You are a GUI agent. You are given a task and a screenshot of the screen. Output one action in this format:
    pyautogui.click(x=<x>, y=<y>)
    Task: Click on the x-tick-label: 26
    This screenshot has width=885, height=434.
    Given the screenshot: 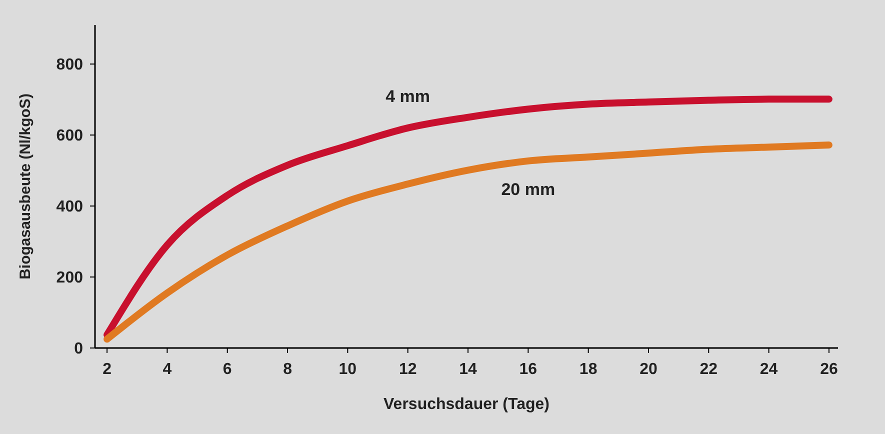 What is the action you would take?
    pyautogui.click(x=829, y=369)
    